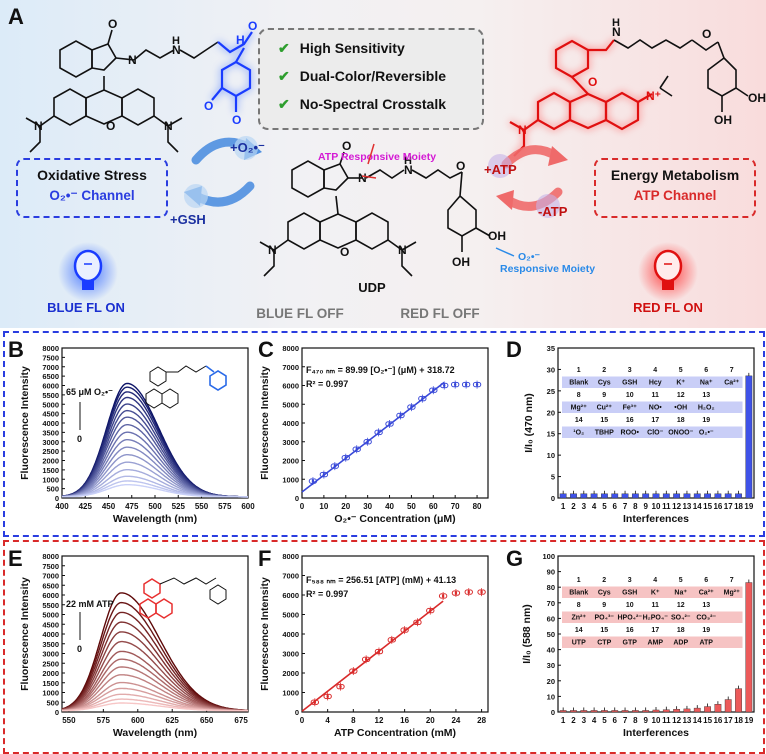 The height and width of the screenshot is (754, 766). Describe the element at coordinates (706, 605) in the screenshot. I see `table-cell: 13` at that location.